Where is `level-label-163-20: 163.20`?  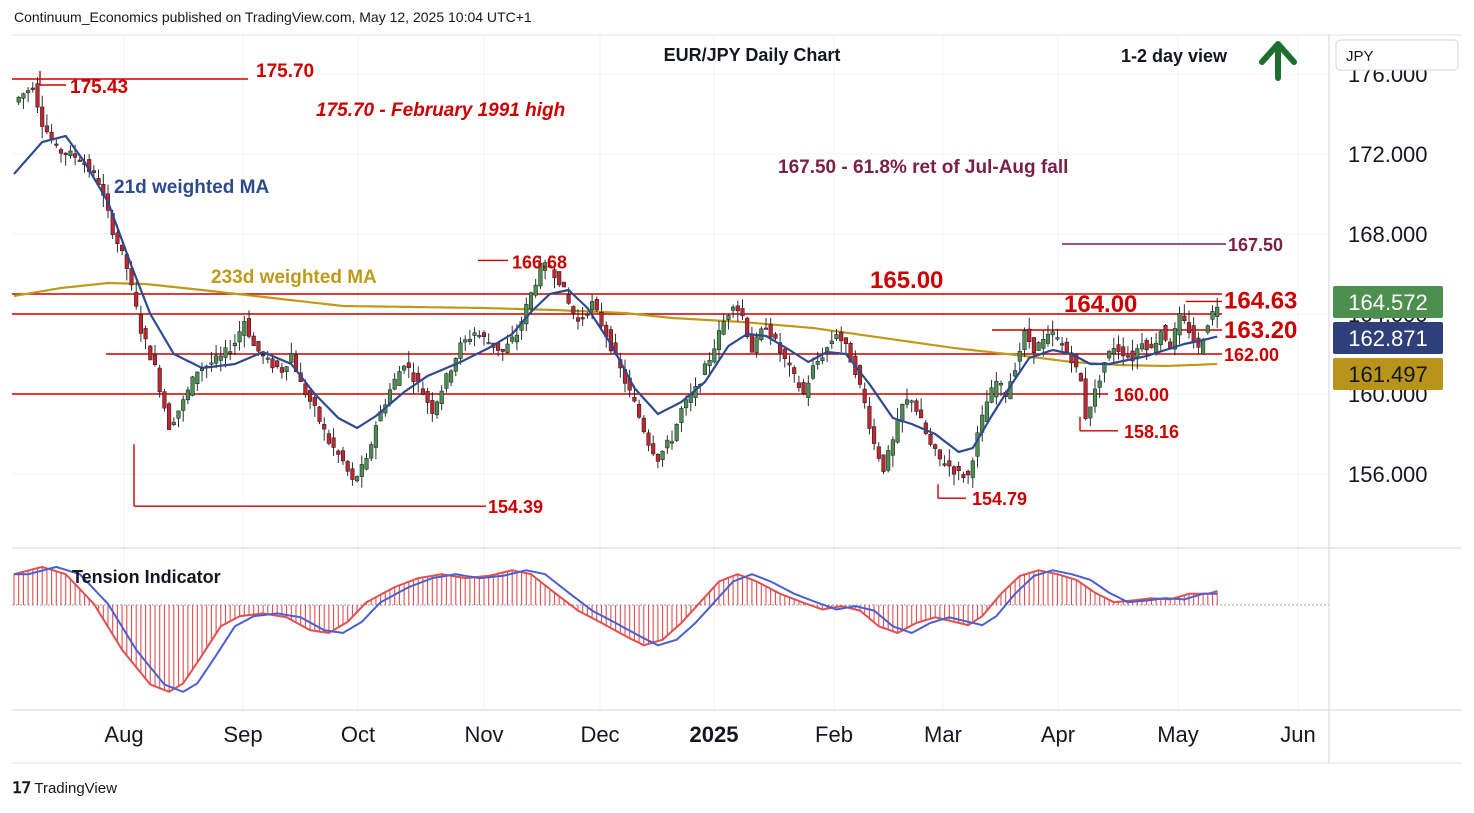 level-label-163-20: 163.20 is located at coordinates (1260, 330).